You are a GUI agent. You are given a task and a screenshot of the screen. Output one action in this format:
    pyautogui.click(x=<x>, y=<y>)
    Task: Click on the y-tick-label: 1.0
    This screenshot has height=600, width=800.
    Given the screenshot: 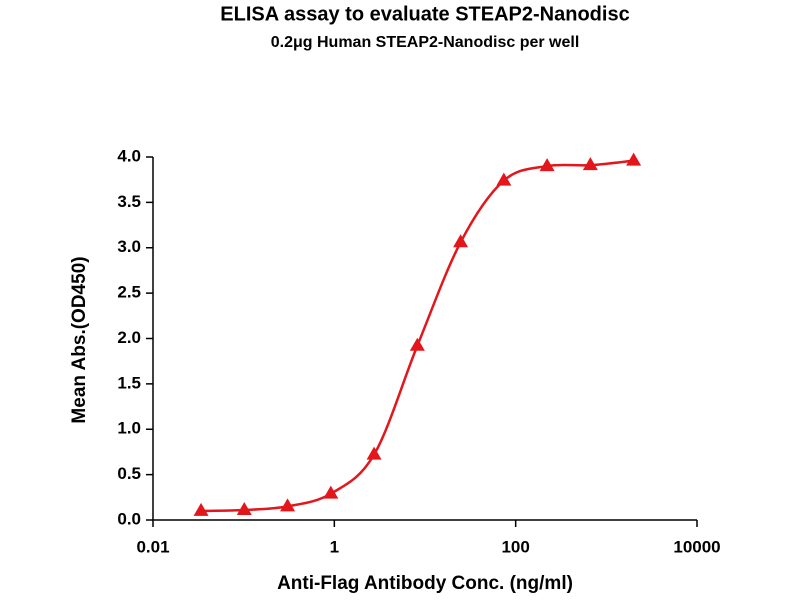 What is the action you would take?
    pyautogui.click(x=129, y=428)
    